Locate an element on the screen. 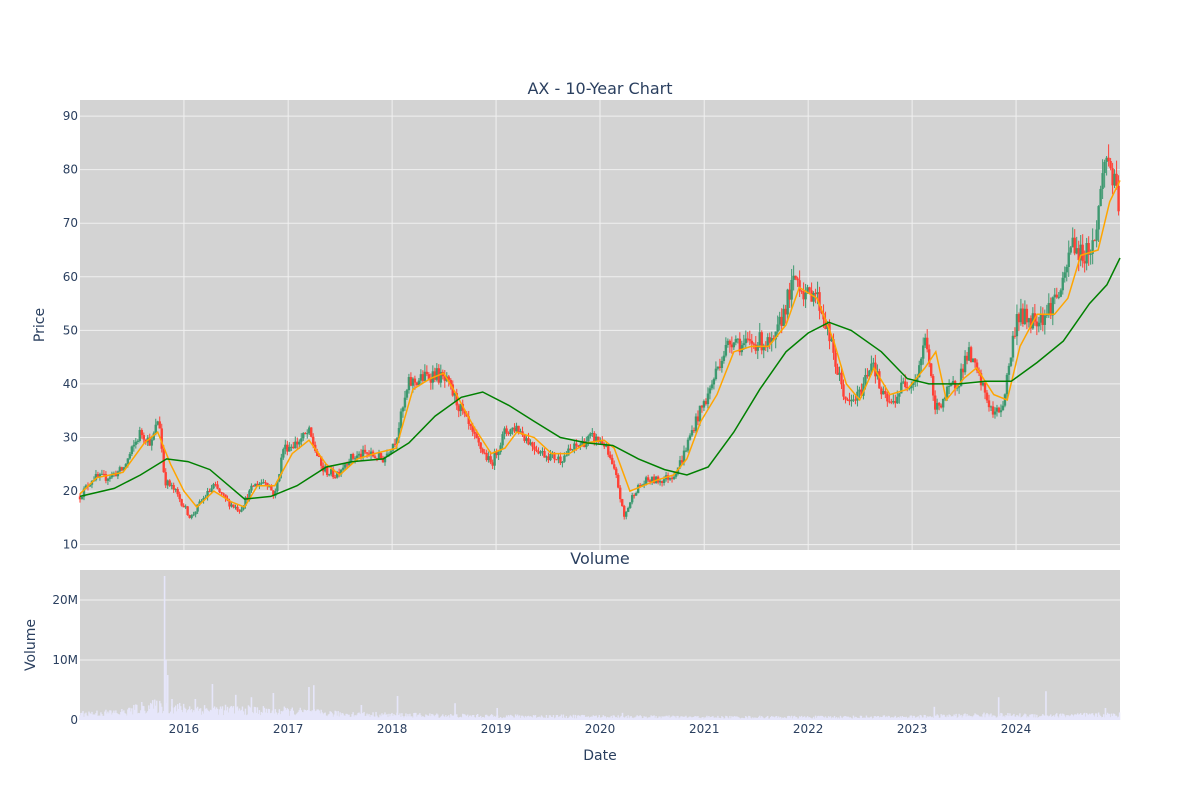 This screenshot has width=1200, height=804. price-y-tick-label: 90 is located at coordinates (70, 116).